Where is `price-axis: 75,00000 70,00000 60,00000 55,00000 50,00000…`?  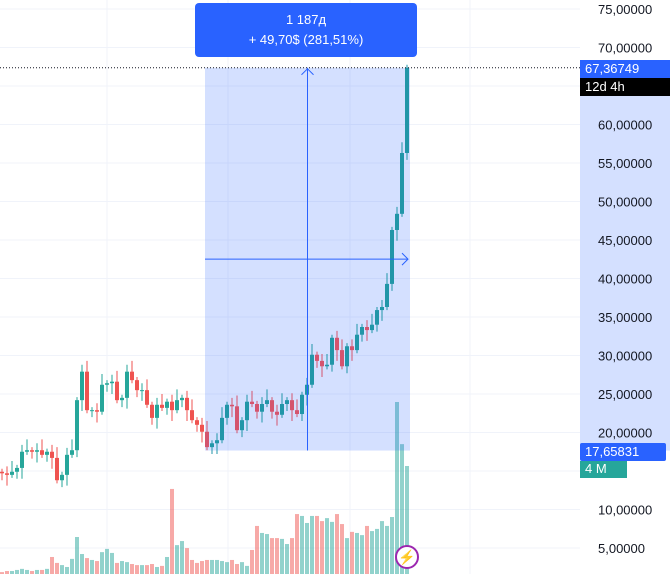
price-axis: 75,00000 70,00000 60,00000 55,00000 50,00000… is located at coordinates (625, 279).